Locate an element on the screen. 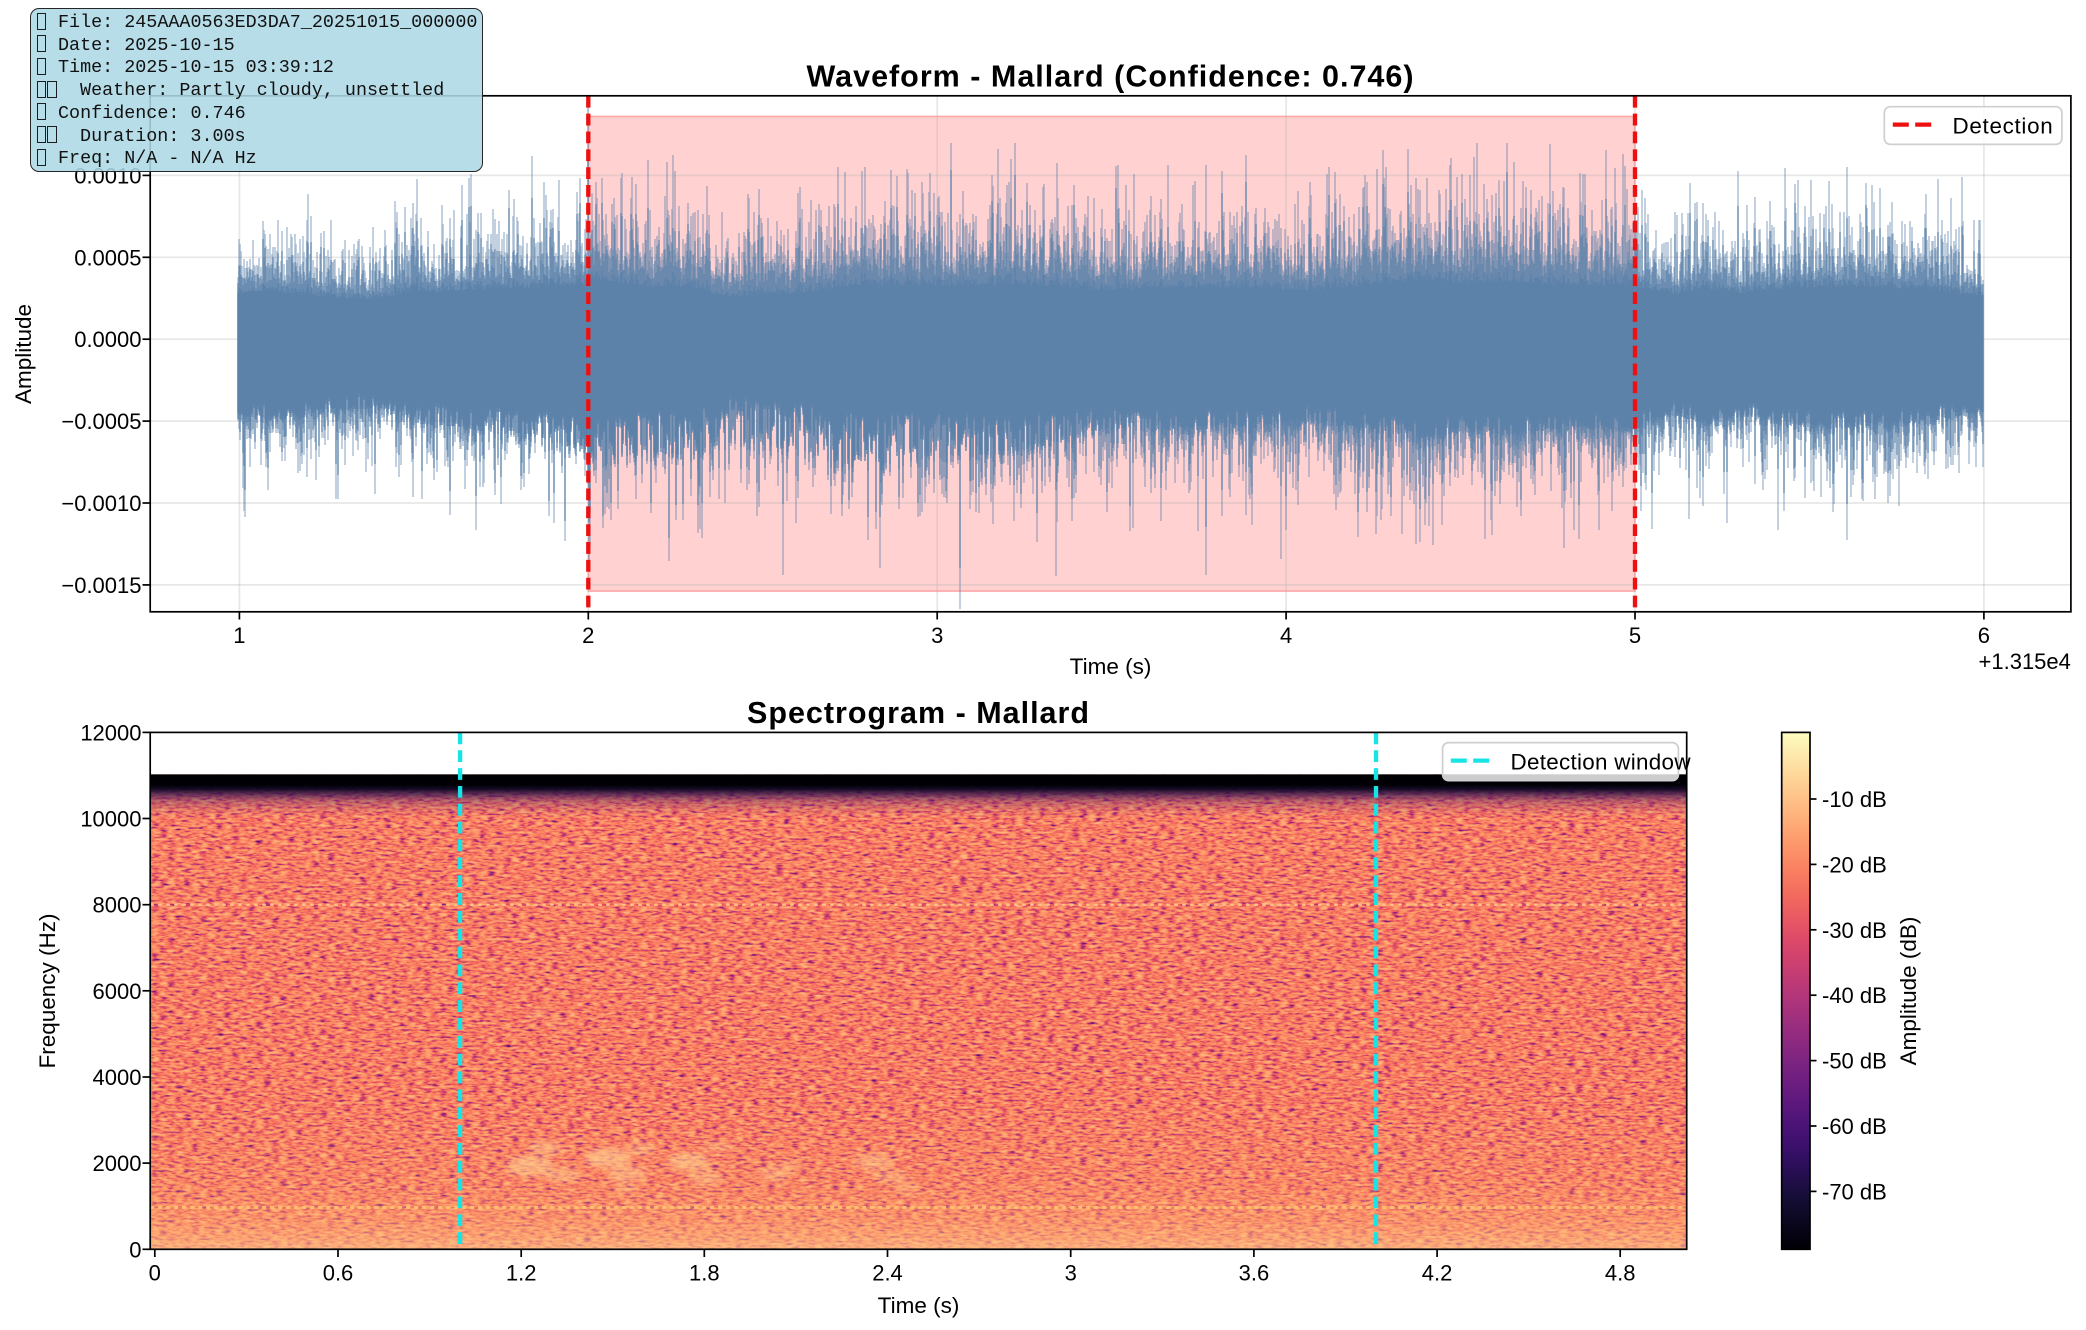 The height and width of the screenshot is (1330, 2086). svg-text: 4.2 is located at coordinates (1437, 1273).